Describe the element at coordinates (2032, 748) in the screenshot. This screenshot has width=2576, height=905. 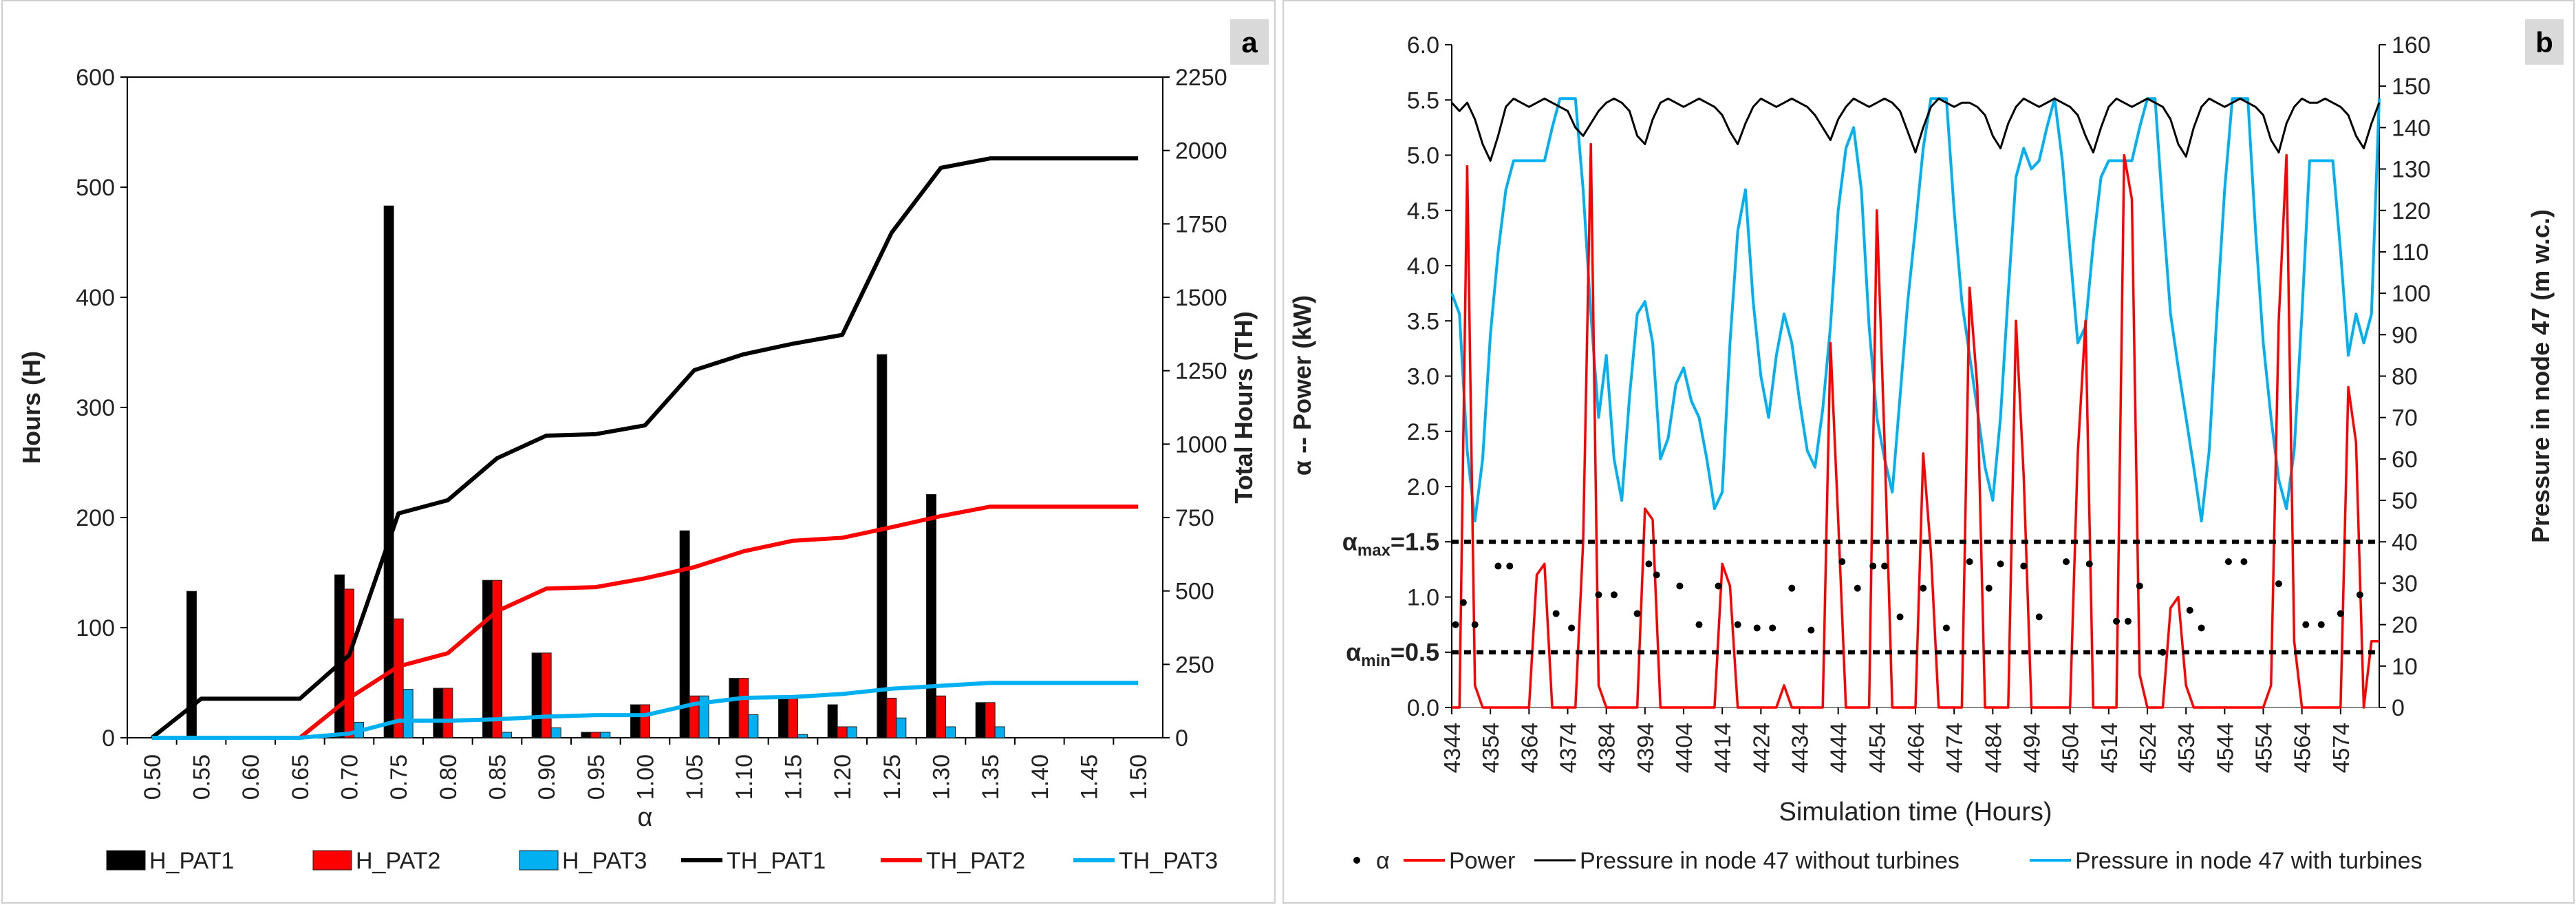
I see `x-tick-label: 4494` at that location.